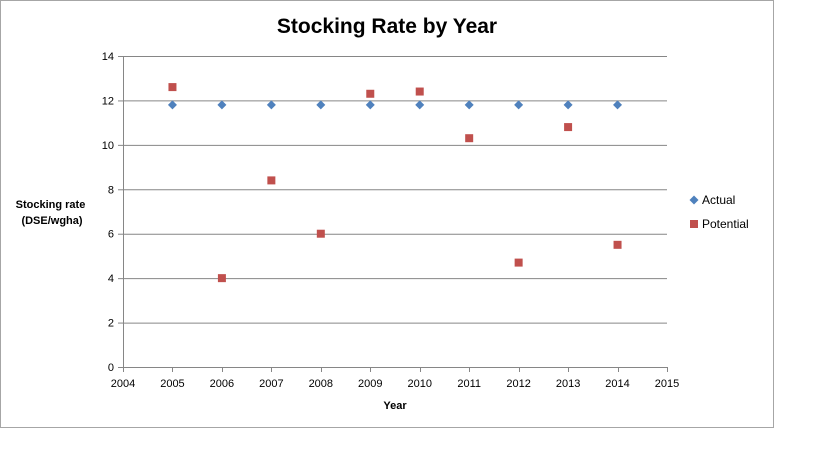 This screenshot has width=819, height=460. I want to click on x-tick-label: 2006, so click(222, 384).